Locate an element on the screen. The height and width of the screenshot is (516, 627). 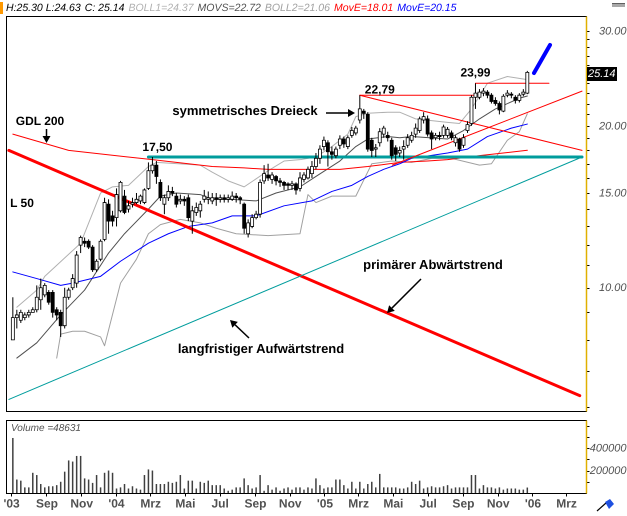
y-tick-label: 200000 is located at coordinates (607, 471).